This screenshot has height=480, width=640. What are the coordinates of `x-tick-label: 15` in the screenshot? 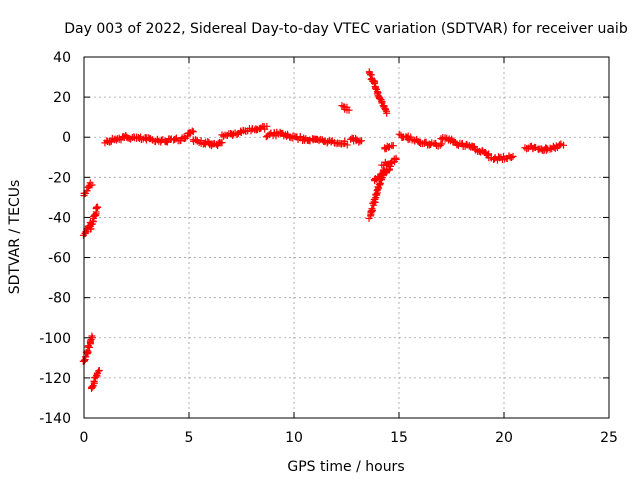 It's located at (399, 438).